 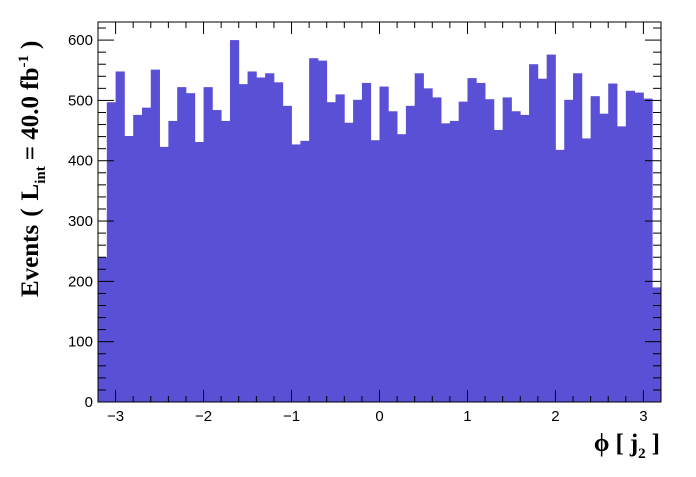 I want to click on y-title-prefix: Events, so click(x=30, y=261).